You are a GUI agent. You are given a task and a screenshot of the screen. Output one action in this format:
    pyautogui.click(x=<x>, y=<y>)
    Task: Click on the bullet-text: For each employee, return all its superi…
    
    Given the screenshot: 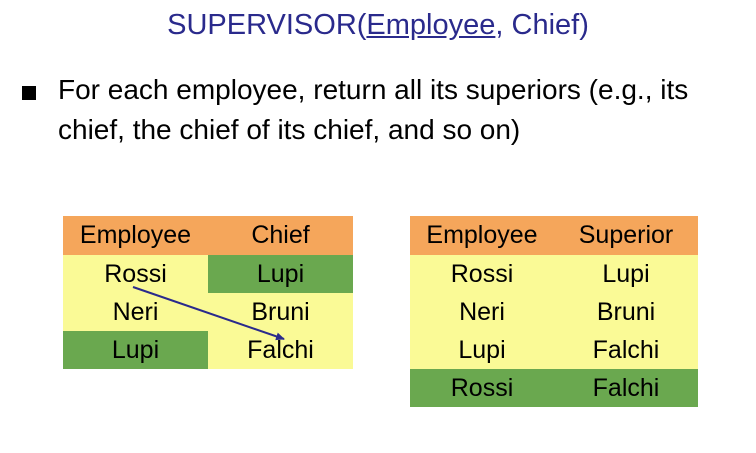 What is the action you would take?
    pyautogui.click(x=373, y=109)
    